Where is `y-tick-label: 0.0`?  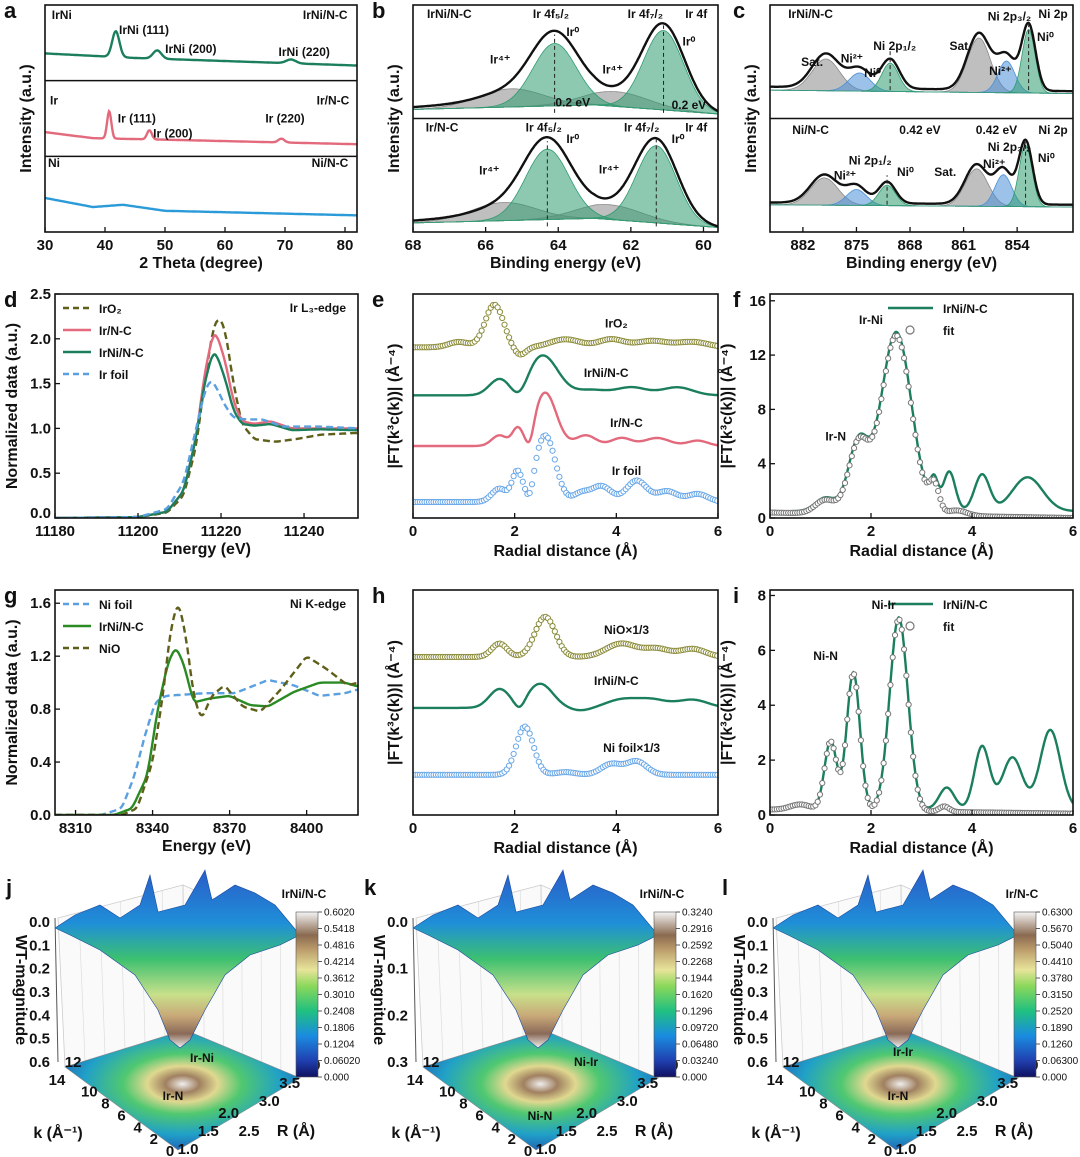 y-tick-label: 0.0 is located at coordinates (40, 815).